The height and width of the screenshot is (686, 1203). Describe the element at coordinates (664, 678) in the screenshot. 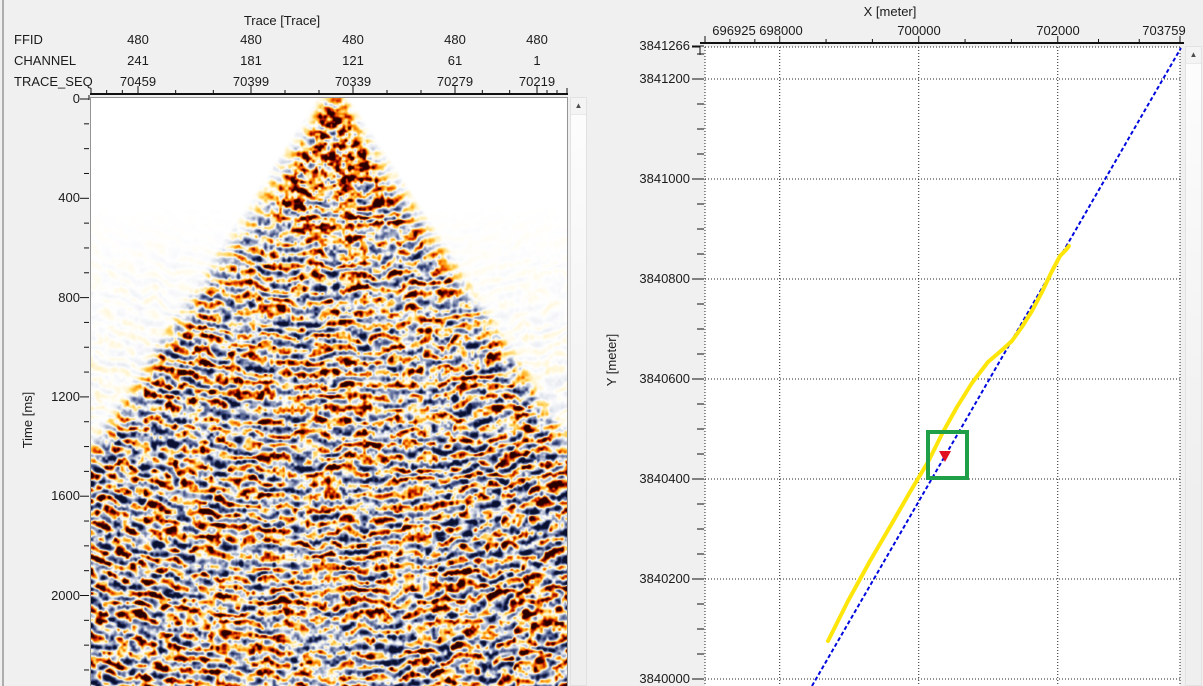

I see `map-y-tick-label: 3840000` at that location.